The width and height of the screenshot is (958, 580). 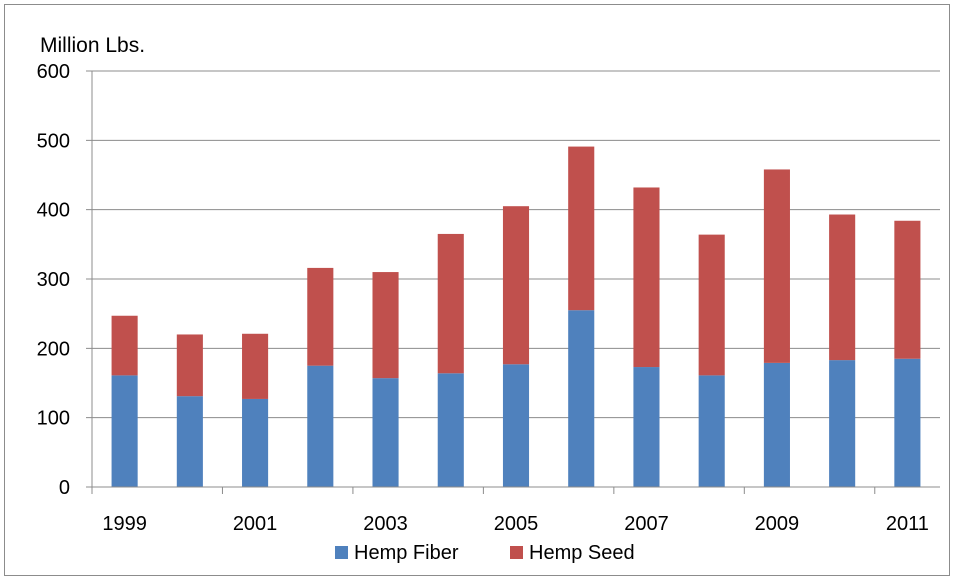 I want to click on y-tick-labels: 0 100 200 300 400 500 600, so click(x=53, y=280).